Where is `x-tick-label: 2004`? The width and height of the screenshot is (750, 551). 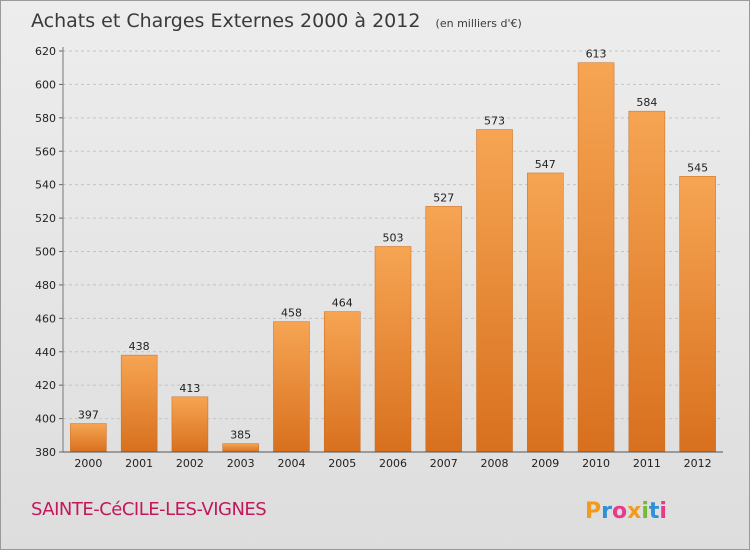 x-tick-label: 2004 is located at coordinates (291, 463).